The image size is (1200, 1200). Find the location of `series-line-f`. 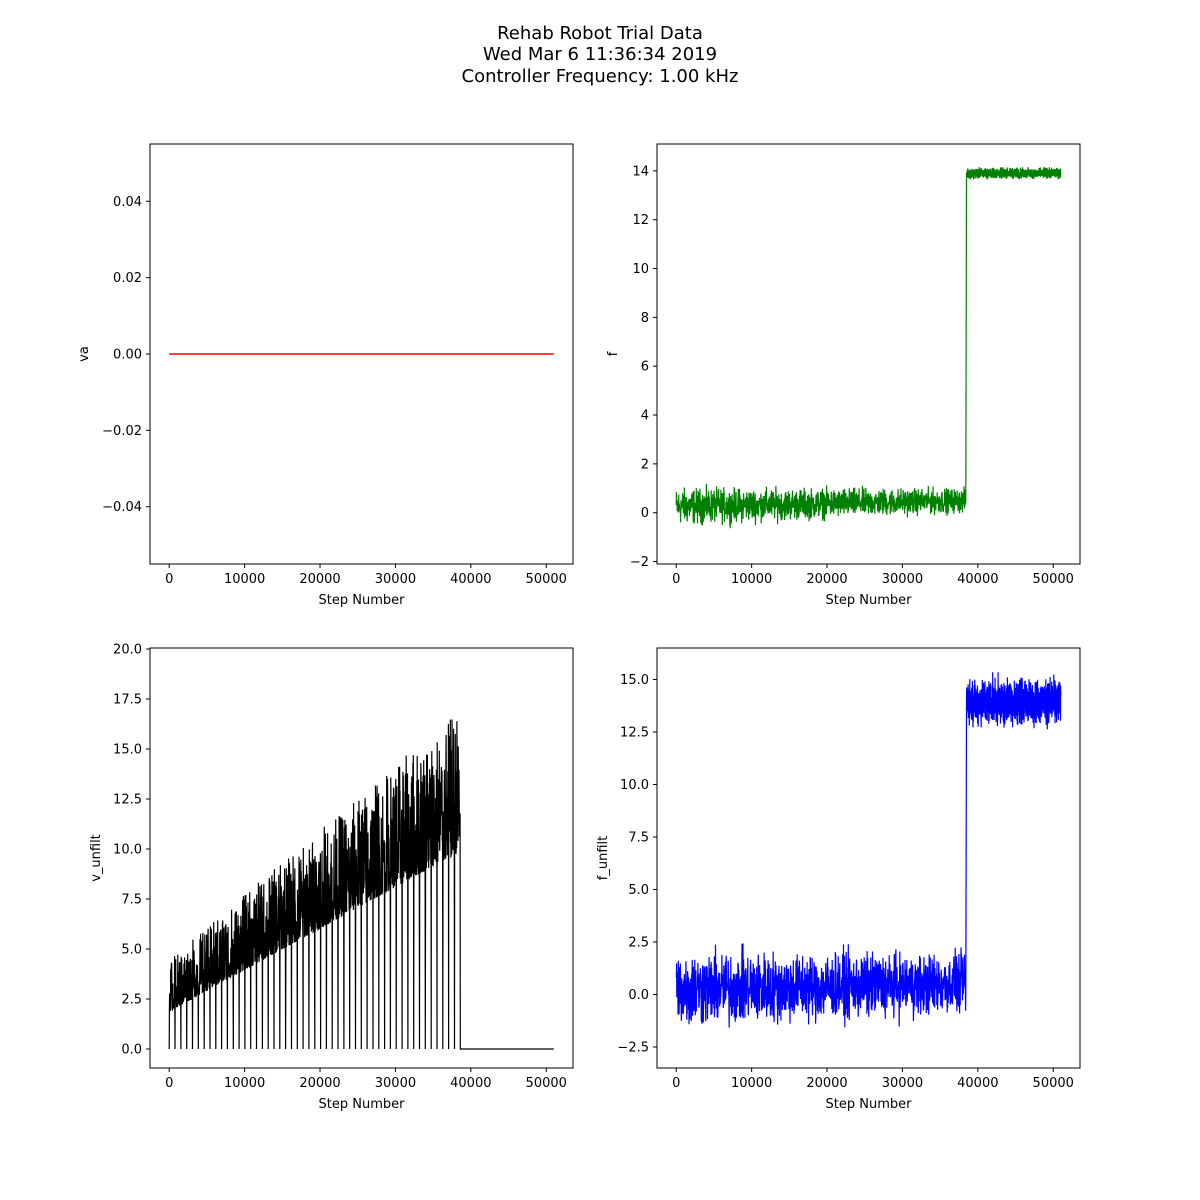

series-line-f is located at coordinates (868, 347).